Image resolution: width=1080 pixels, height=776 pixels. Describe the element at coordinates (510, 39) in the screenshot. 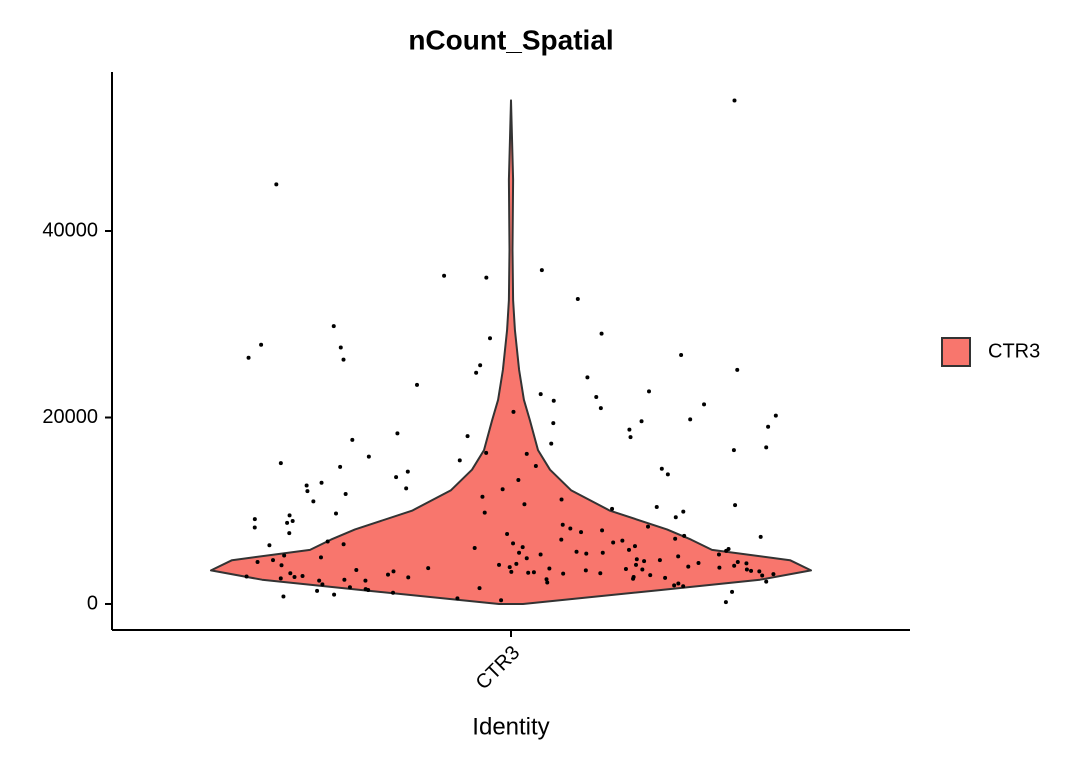

I see `chart-title: nCount_Spatial` at that location.